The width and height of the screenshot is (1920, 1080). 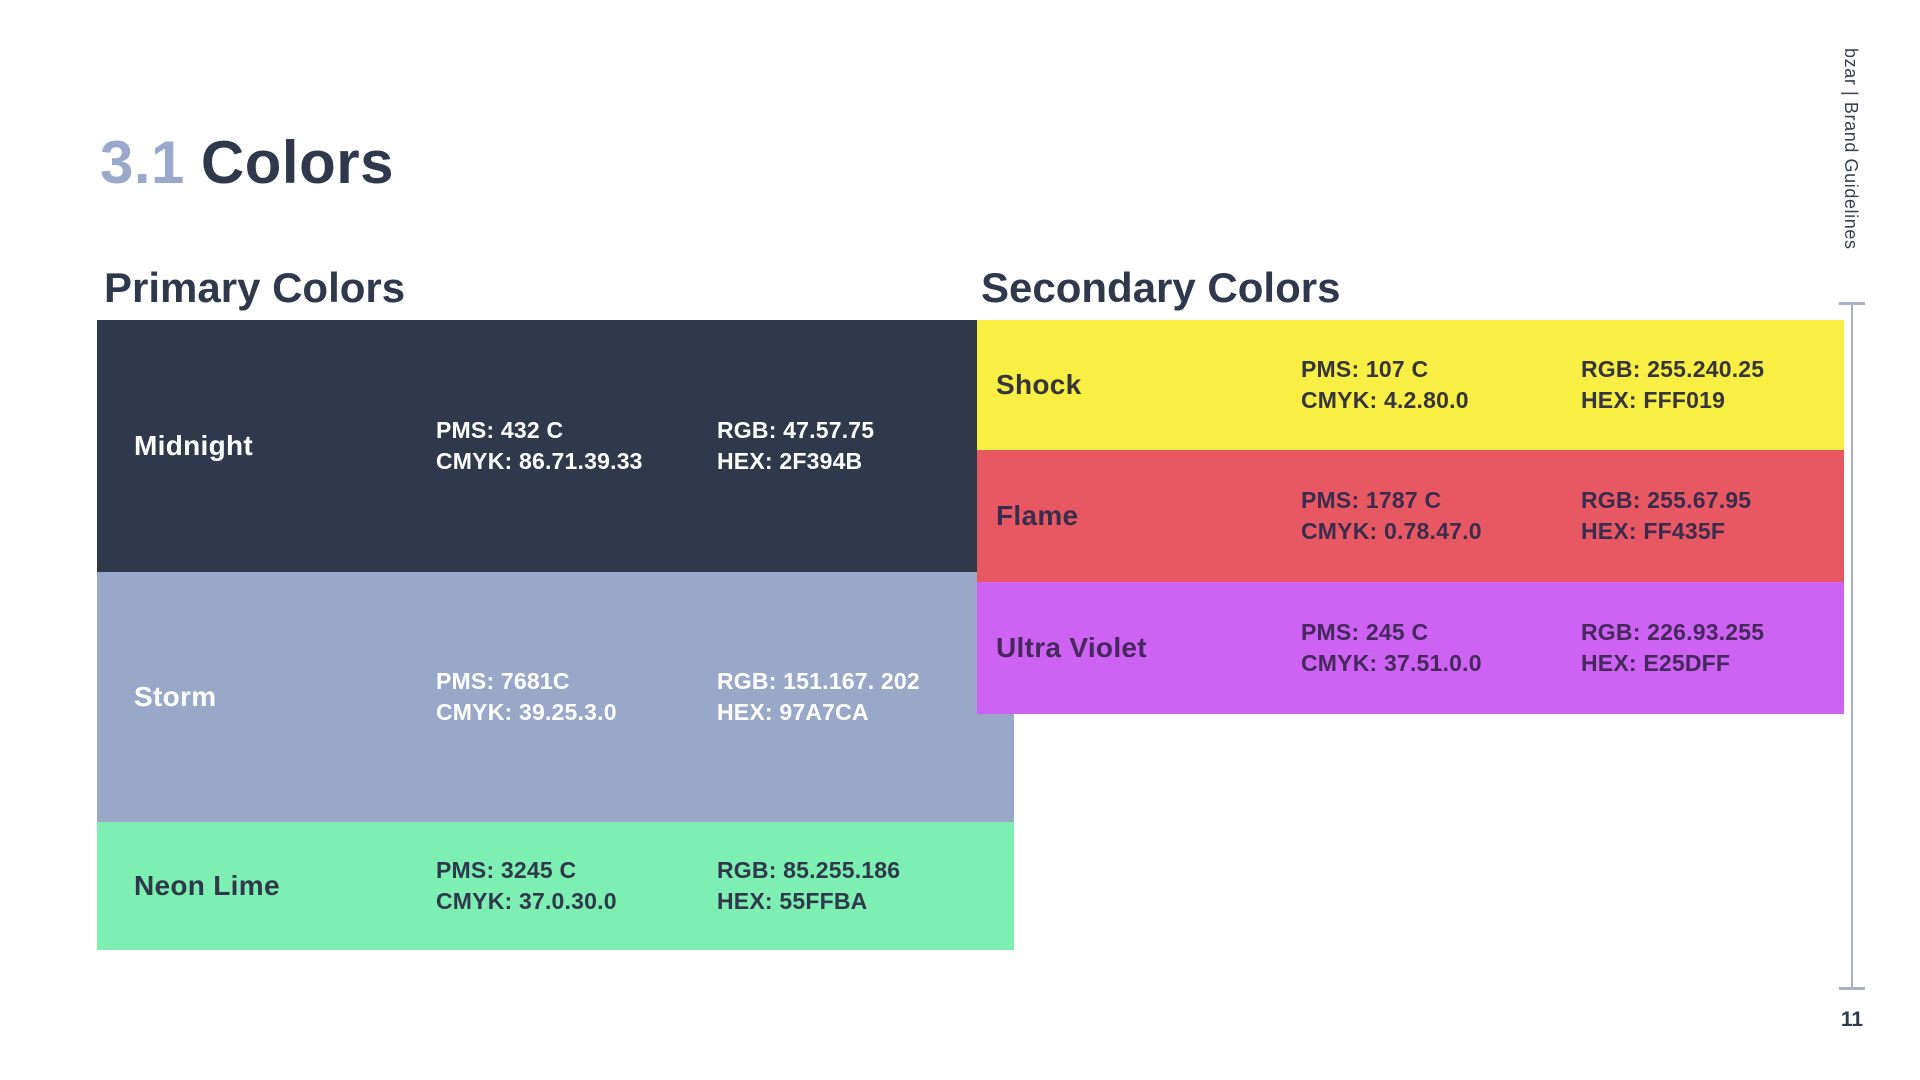 What do you see at coordinates (1852, 988) in the screenshot?
I see `side-rule-tick-bottom` at bounding box center [1852, 988].